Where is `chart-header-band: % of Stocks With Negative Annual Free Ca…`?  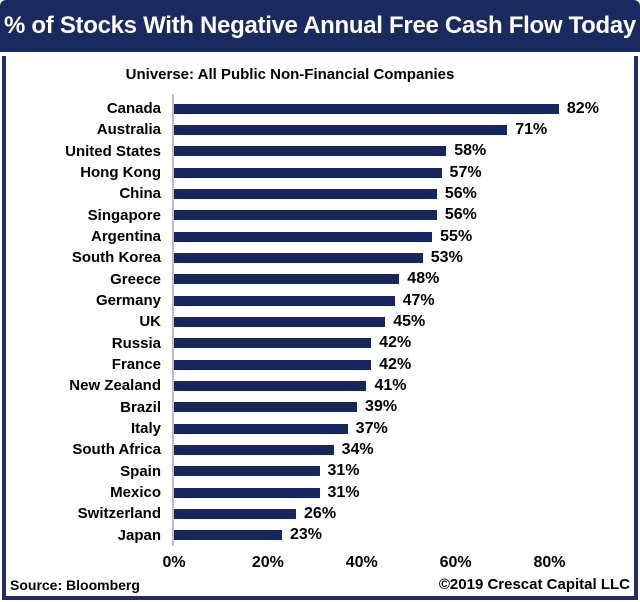
chart-header-band: % of Stocks With Negative Annual Free Ca… is located at coordinates (320, 26).